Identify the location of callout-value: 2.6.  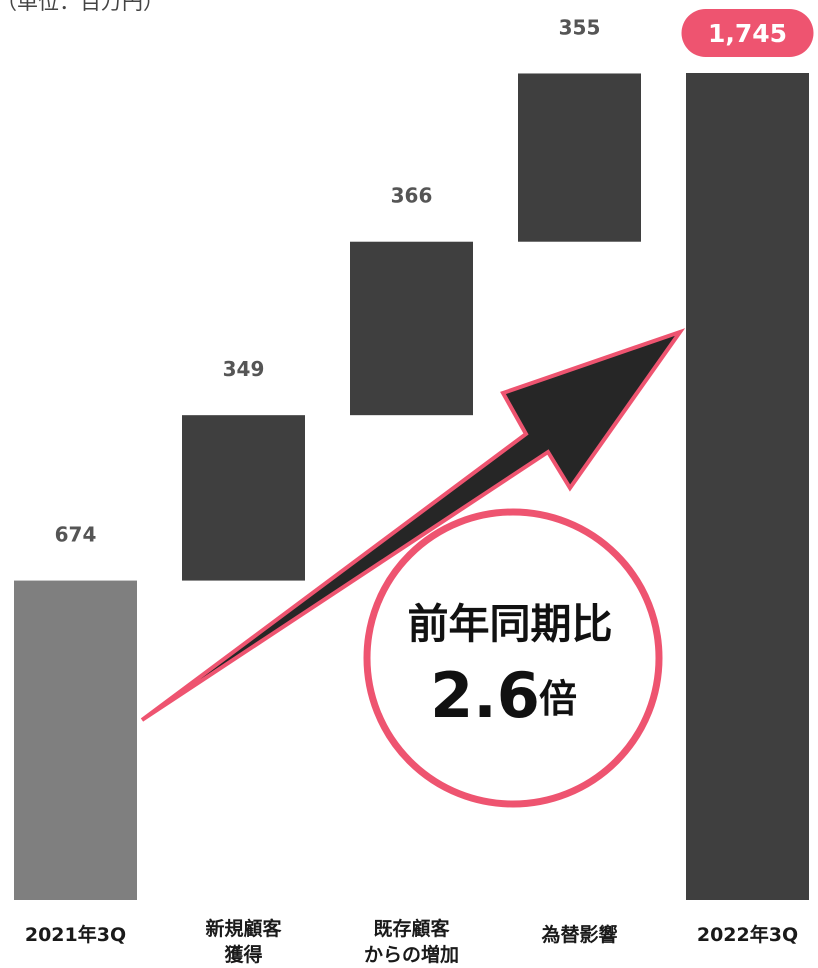
(485, 695).